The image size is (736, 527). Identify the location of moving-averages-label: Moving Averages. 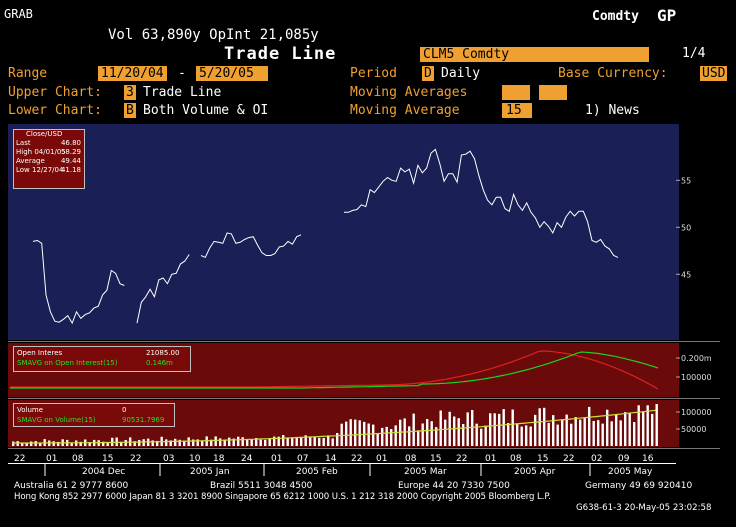
(409, 92).